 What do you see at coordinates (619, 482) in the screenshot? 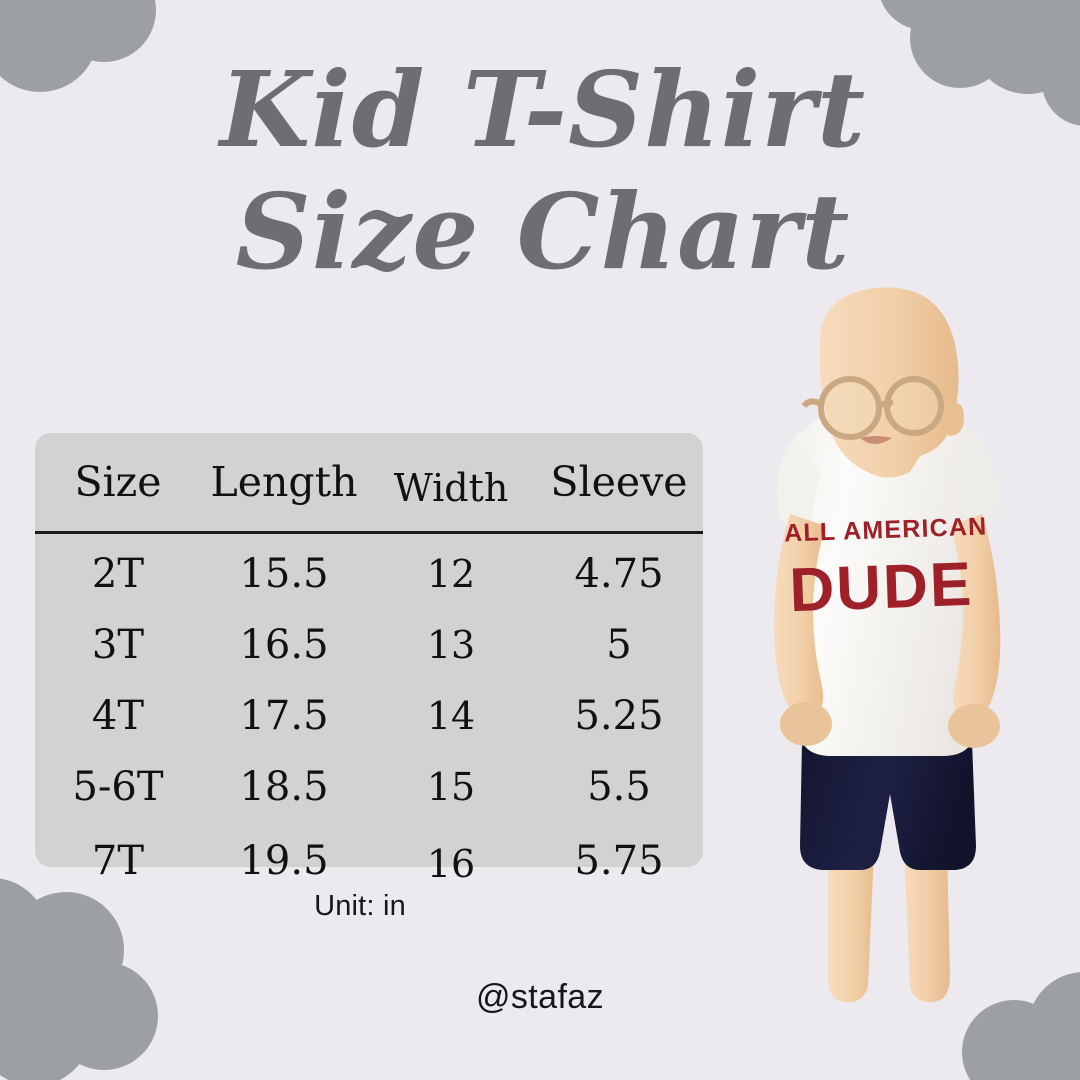
I see `column-header-sleeve: Sleeve` at bounding box center [619, 482].